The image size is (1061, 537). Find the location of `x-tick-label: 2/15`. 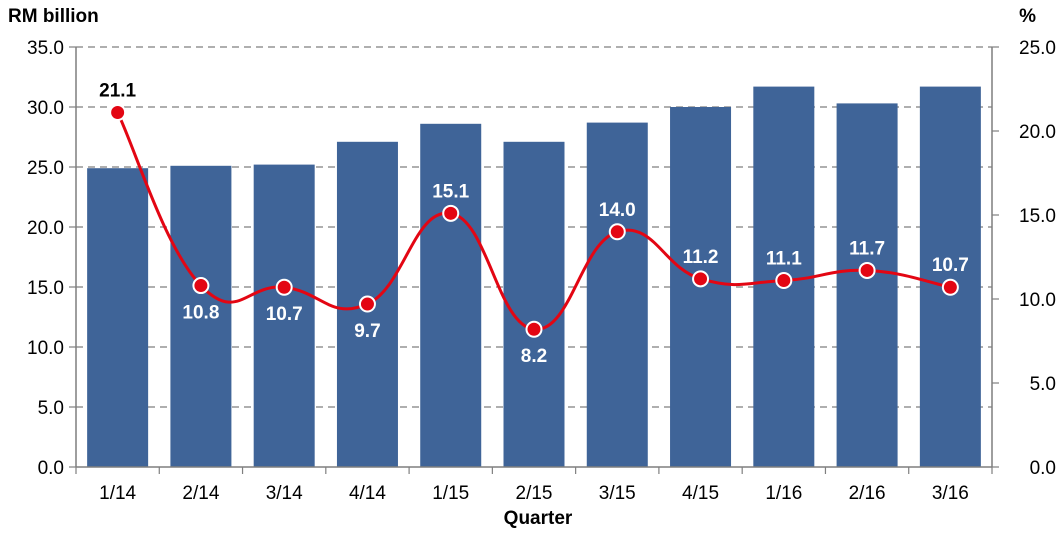

x-tick-label: 2/15 is located at coordinates (534, 493).